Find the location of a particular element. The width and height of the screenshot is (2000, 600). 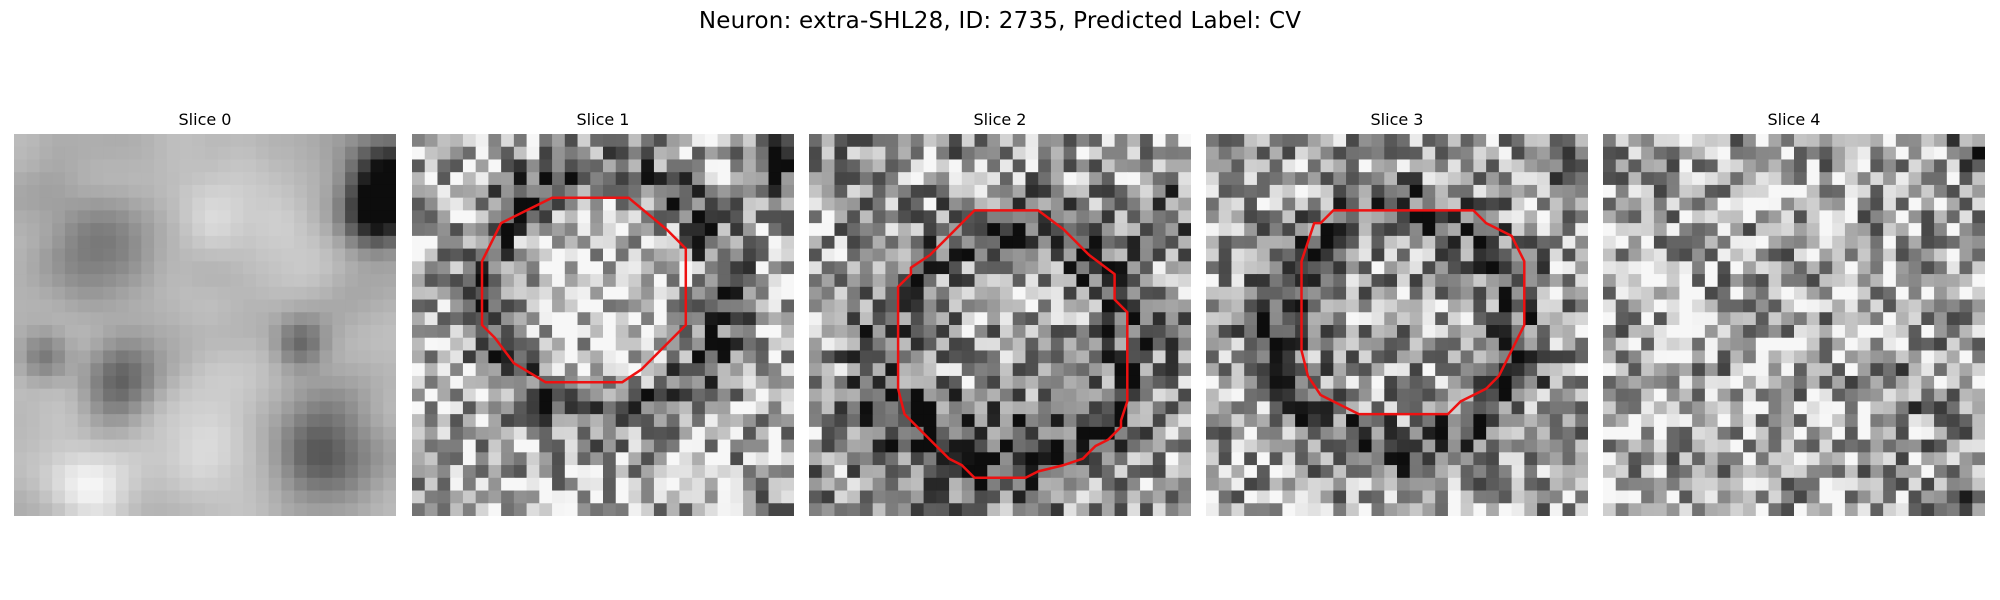

slice-panel-1: Slice 1 is located at coordinates (603, 313).